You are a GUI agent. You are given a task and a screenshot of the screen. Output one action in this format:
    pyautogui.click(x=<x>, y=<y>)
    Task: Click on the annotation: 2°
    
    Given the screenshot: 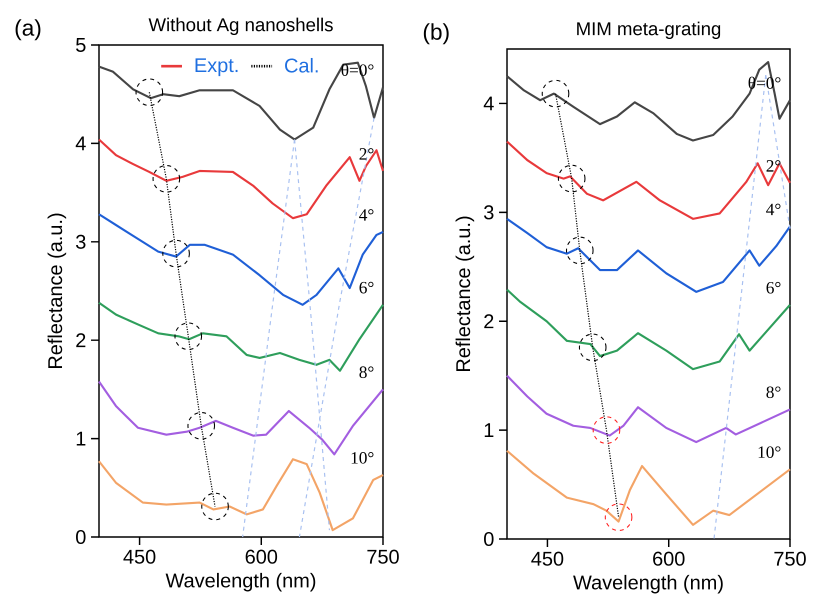 What is the action you would take?
    pyautogui.click(x=367, y=154)
    